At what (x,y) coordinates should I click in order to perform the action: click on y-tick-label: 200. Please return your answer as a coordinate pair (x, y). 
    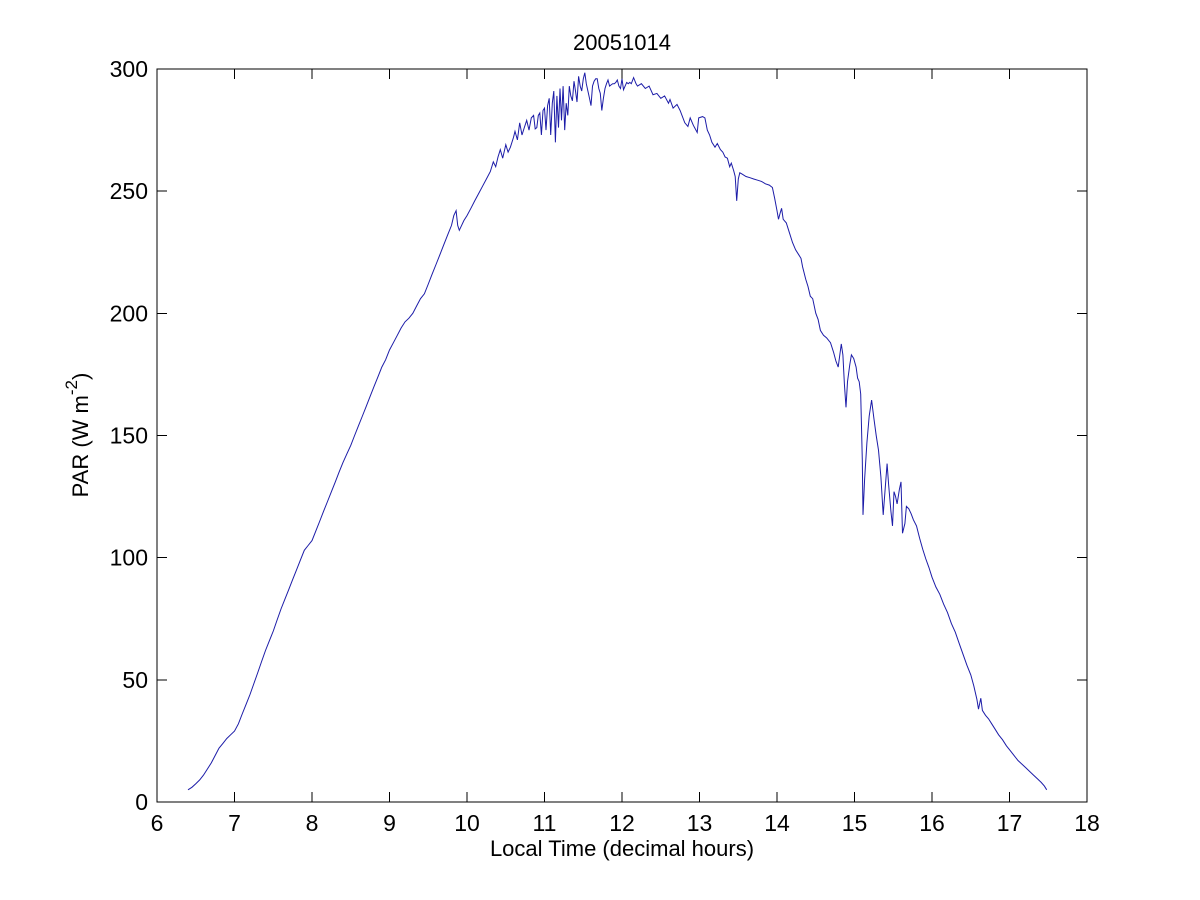
    Looking at the image, I should click on (129, 313).